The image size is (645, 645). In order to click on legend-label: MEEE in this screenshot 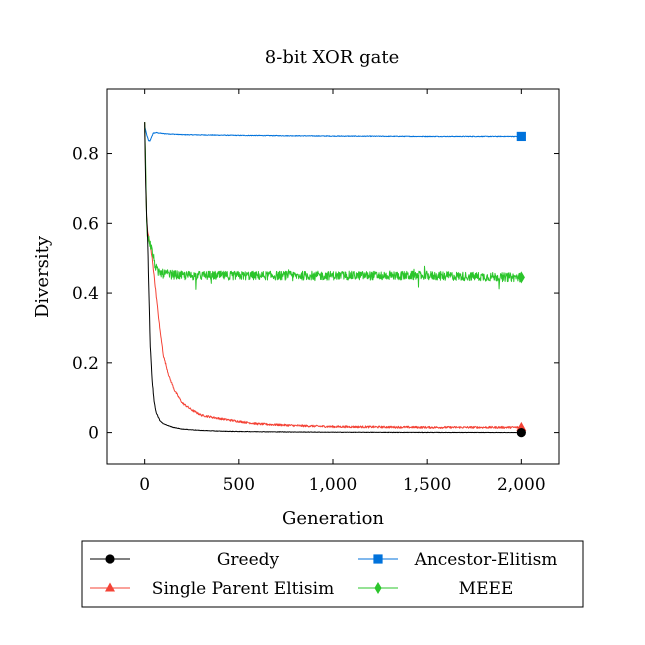, I will do `click(486, 589)`.